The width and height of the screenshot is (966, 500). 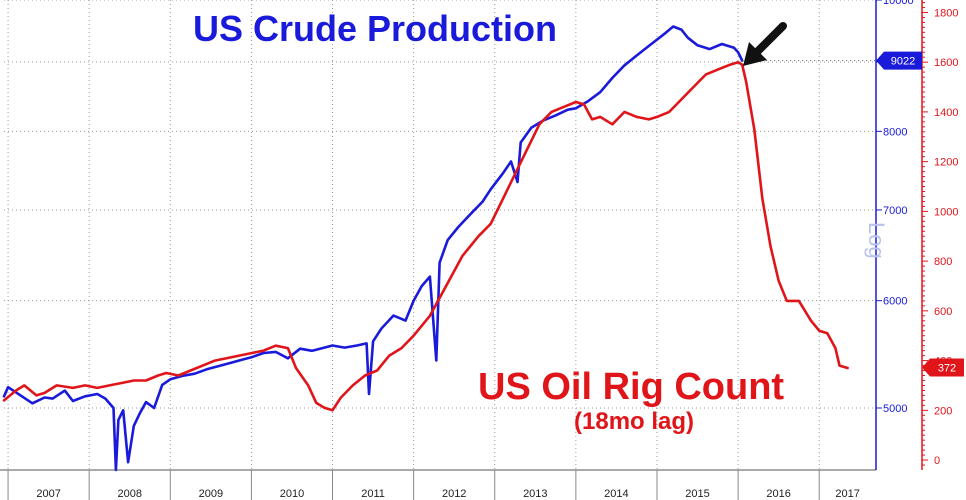 I want to click on production-last-value-label: 9022, so click(x=903, y=62).